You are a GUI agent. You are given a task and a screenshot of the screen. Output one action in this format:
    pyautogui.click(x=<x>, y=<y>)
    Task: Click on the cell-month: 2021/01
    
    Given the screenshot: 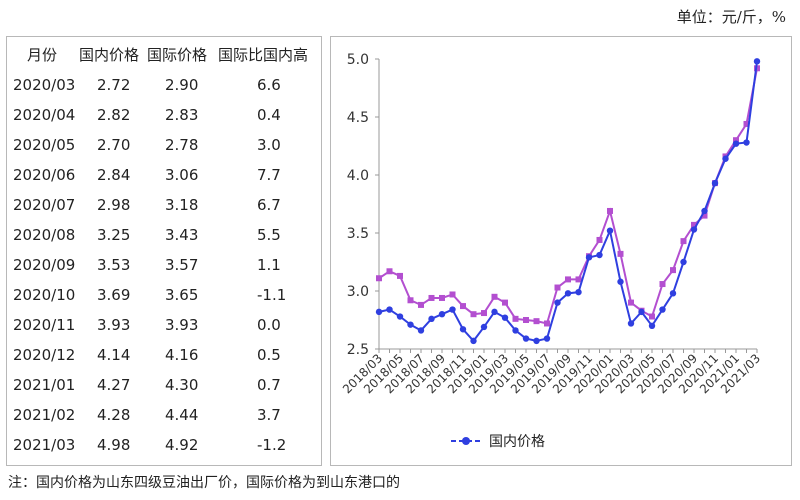 What is the action you would take?
    pyautogui.click(x=44, y=385)
    